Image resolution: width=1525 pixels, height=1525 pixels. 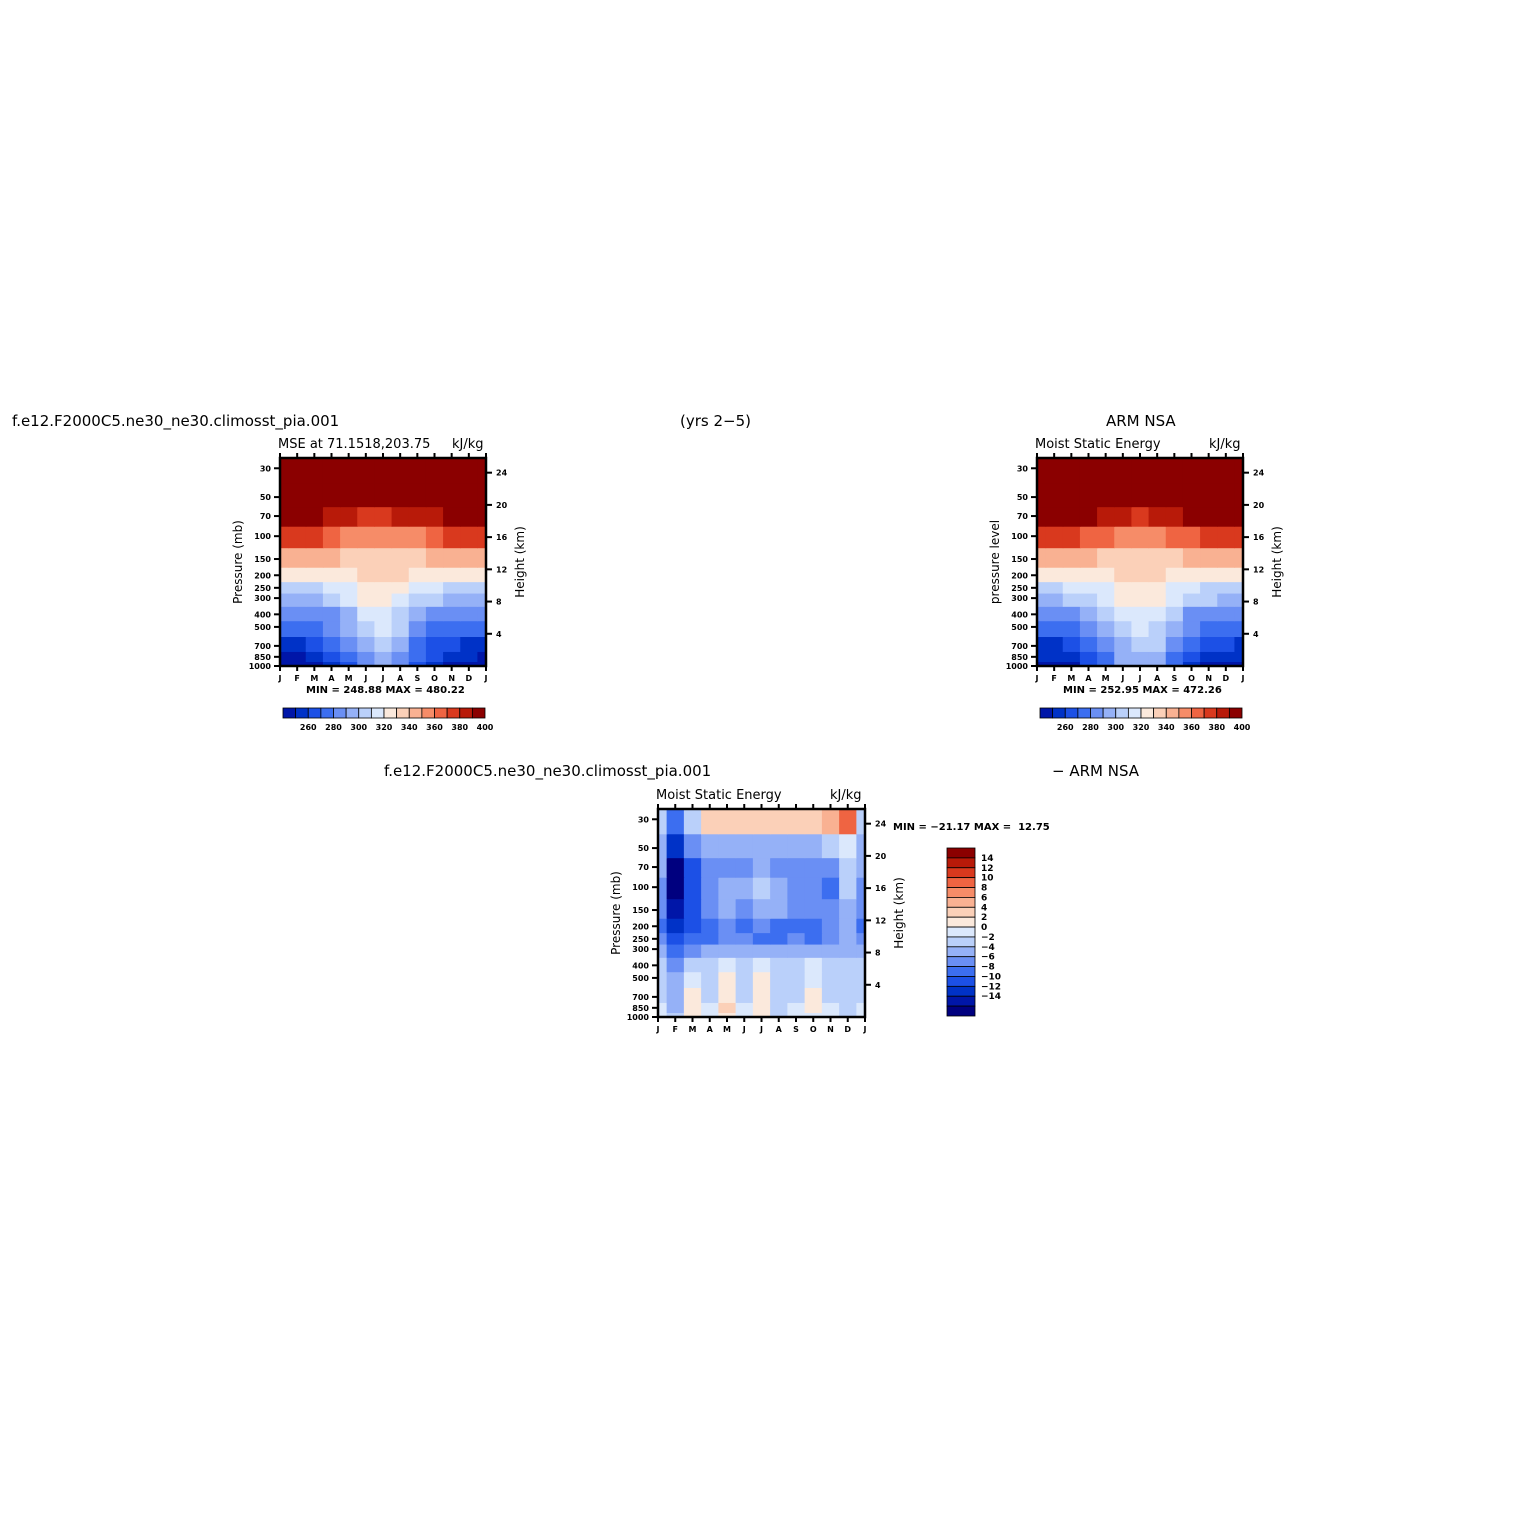 What do you see at coordinates (984, 908) in the screenshot?
I see `colorbar-label: 4` at bounding box center [984, 908].